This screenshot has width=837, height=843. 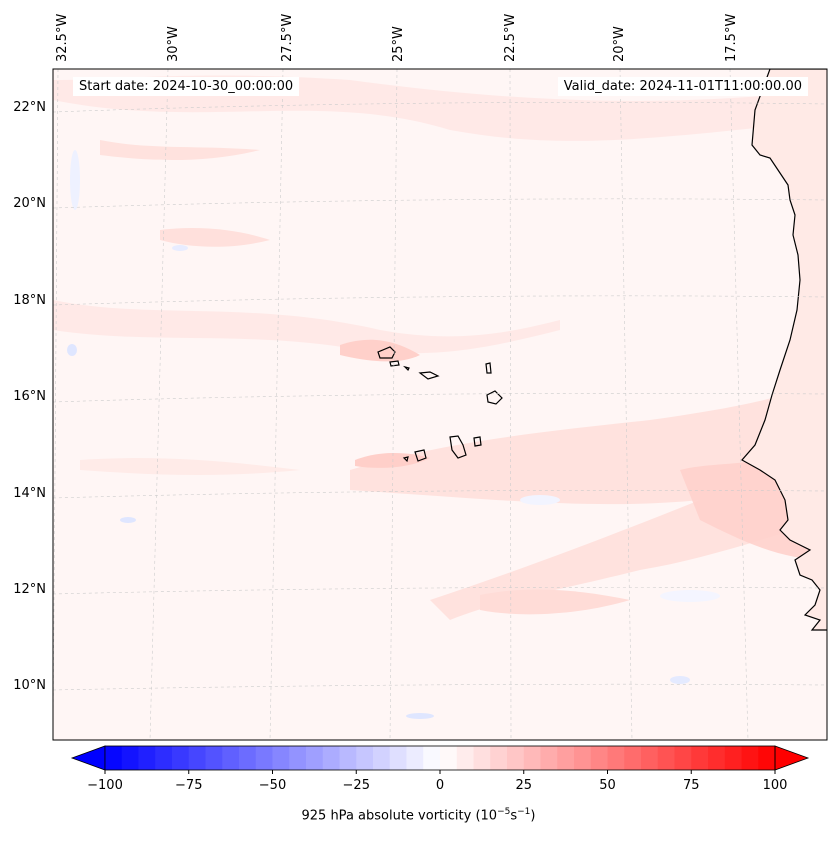 What do you see at coordinates (29, 685) in the screenshot?
I see `lat-label: 10°N` at bounding box center [29, 685].